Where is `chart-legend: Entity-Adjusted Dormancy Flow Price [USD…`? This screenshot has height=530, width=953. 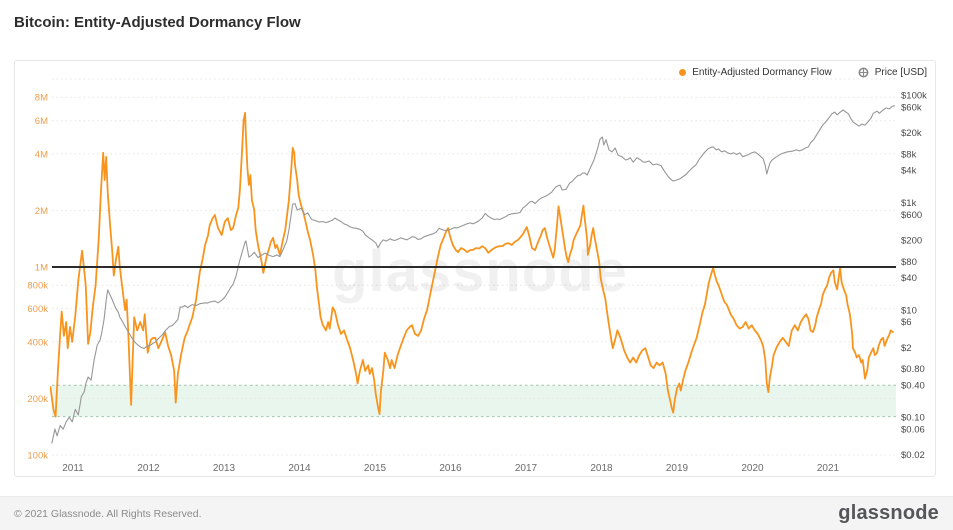
chart-legend: Entity-Adjusted Dormancy Flow Price [USD… is located at coordinates (803, 72).